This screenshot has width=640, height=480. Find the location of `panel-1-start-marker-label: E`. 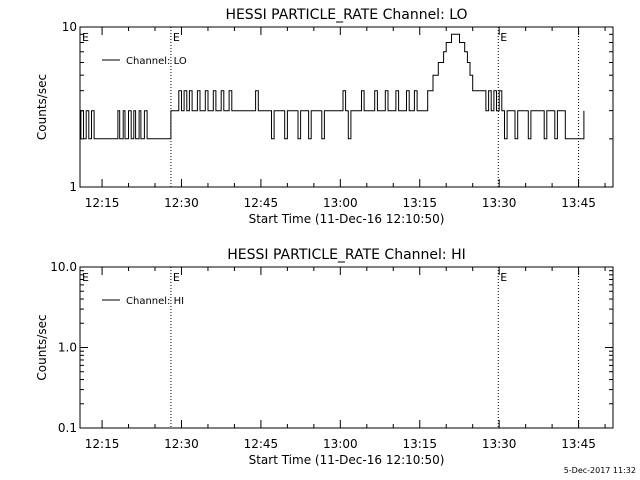

panel-1-start-marker-label: E is located at coordinates (85, 37).